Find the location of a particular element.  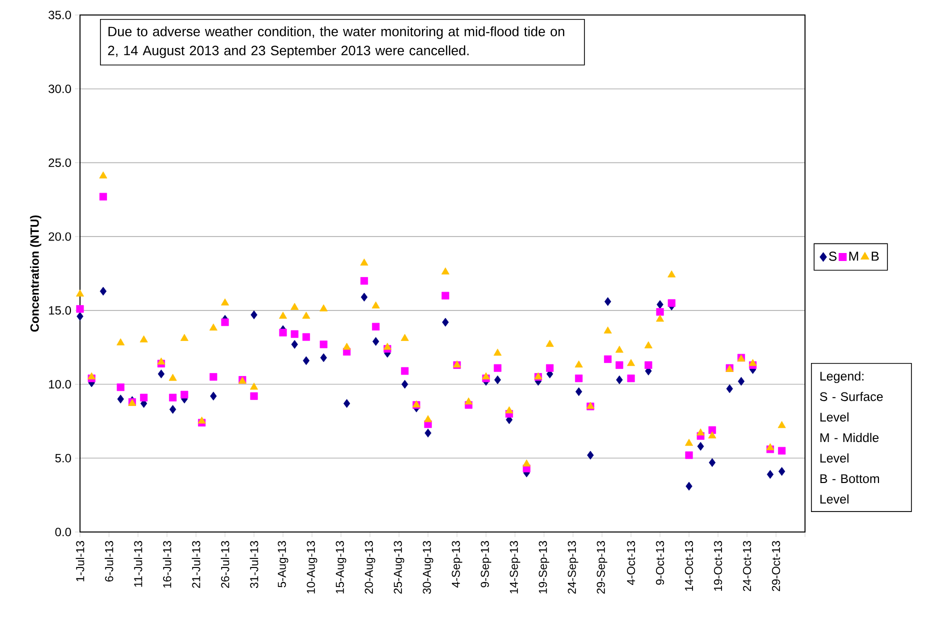

x-tick-label: 29-Sep-13 is located at coordinates (602, 567).